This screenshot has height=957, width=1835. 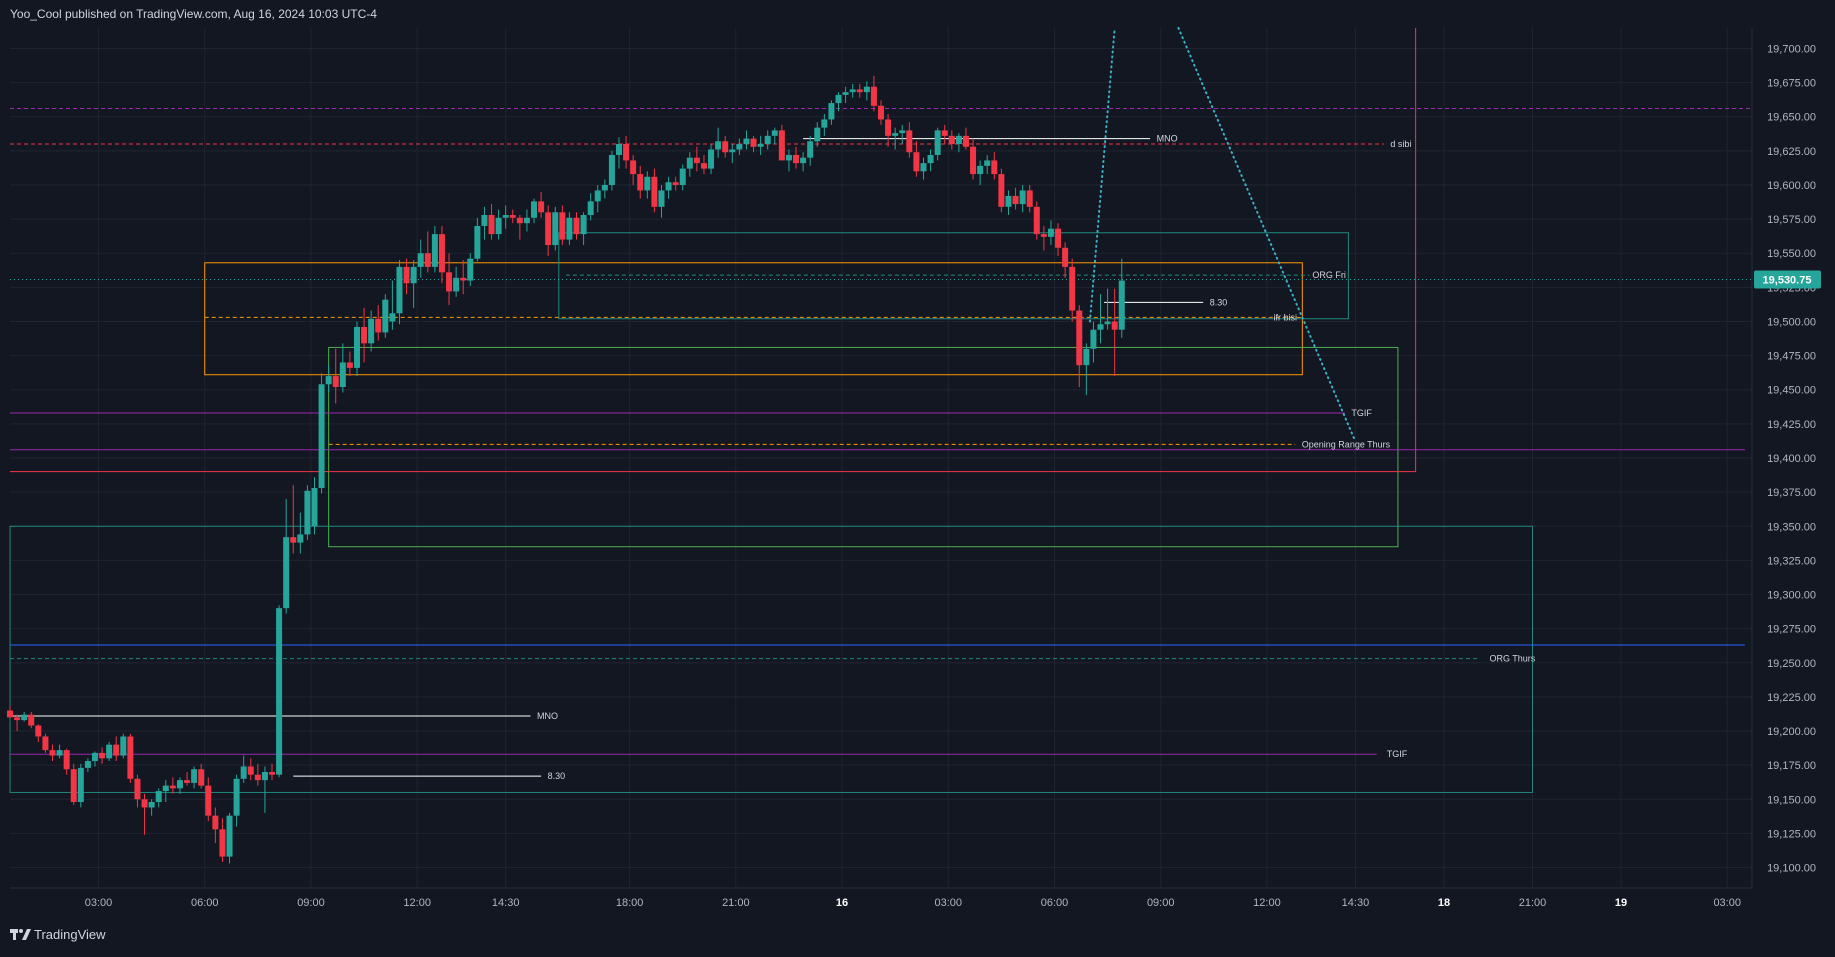 I want to click on tradingview-logo-icon, so click(x=20, y=934).